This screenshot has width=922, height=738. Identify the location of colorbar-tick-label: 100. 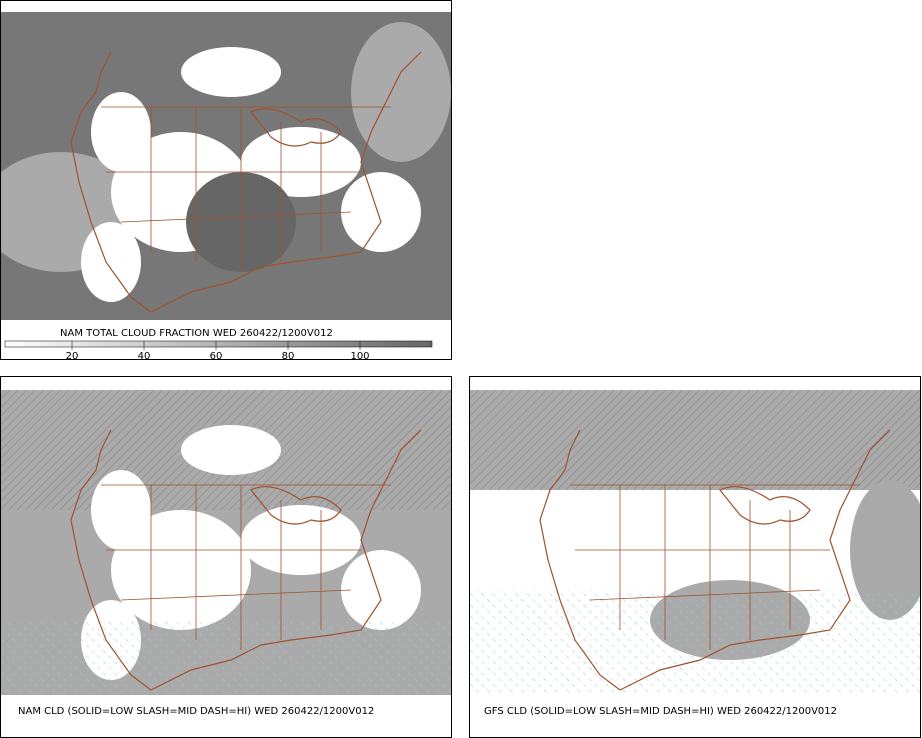
(359, 356).